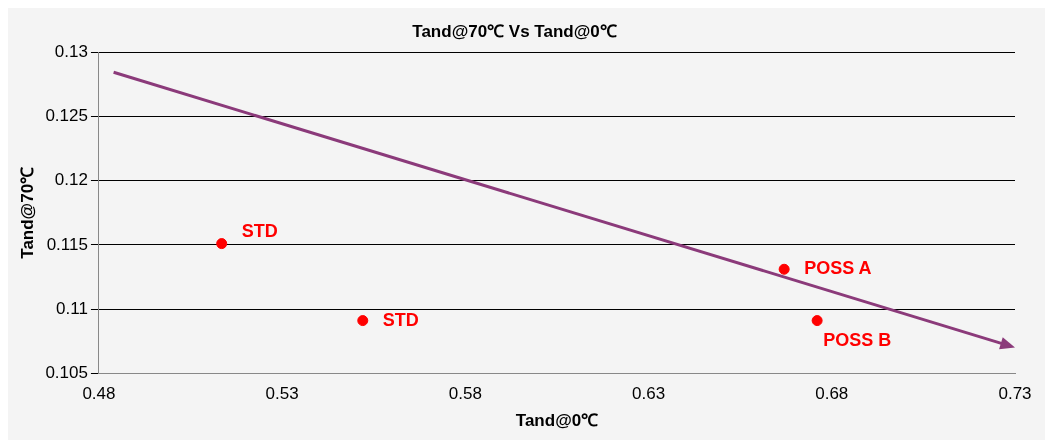  I want to click on x-axis-title: Tand@0℃, so click(557, 421).